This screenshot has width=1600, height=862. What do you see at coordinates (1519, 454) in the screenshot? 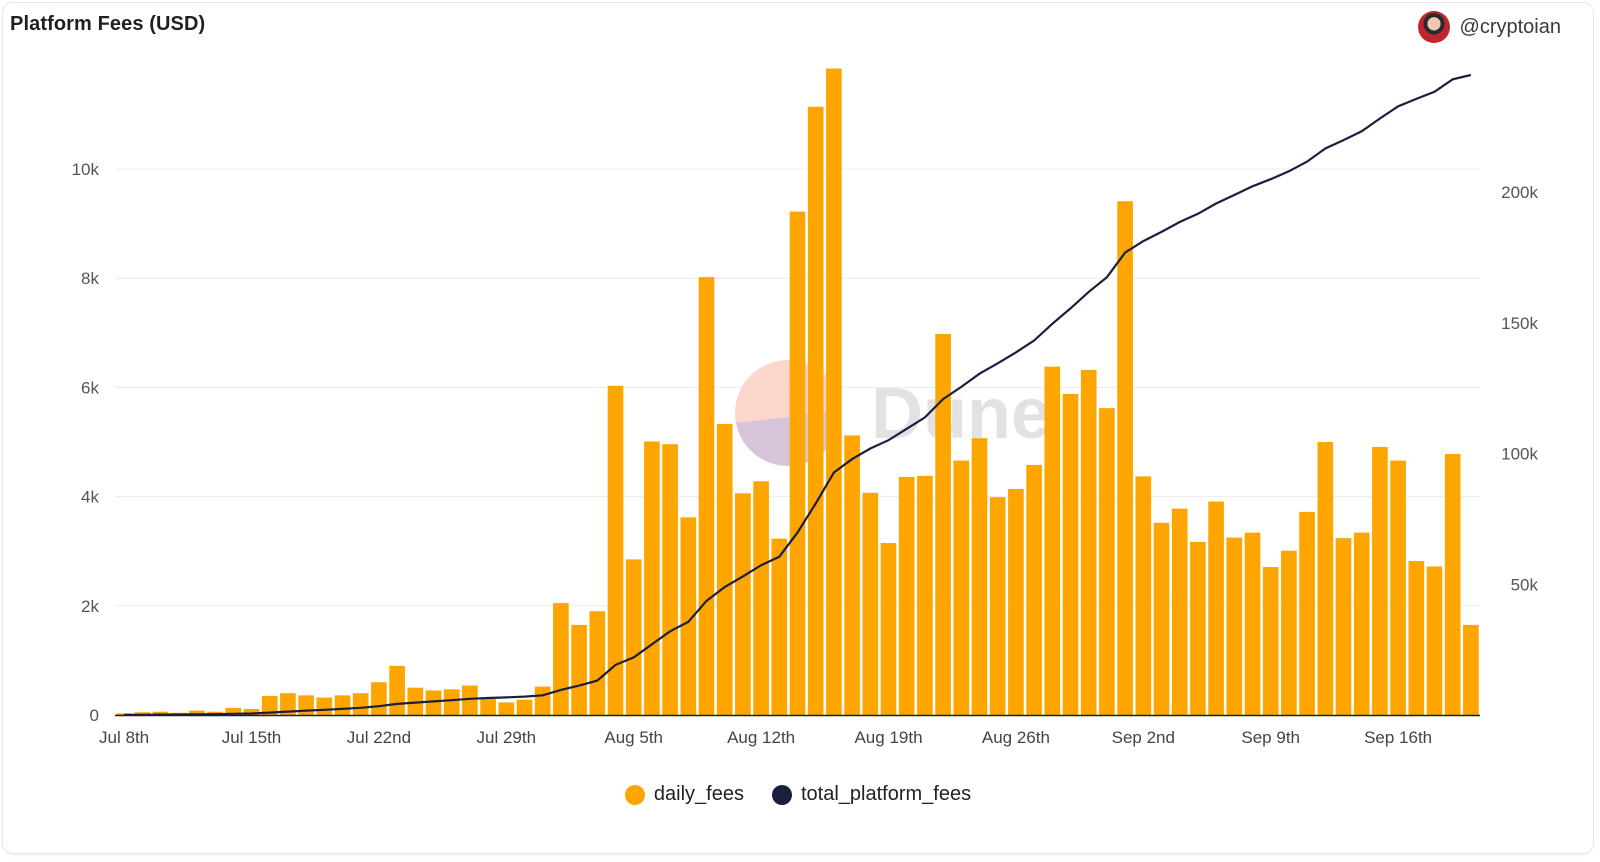
I see `y-right-tick-label: 100k` at bounding box center [1519, 454].